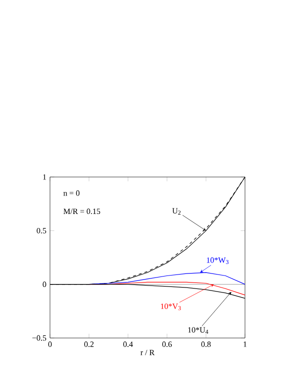 Image resolution: width=295 pixels, height=382 pixels. I want to click on annotation: U$_{2}$, so click(176, 211).